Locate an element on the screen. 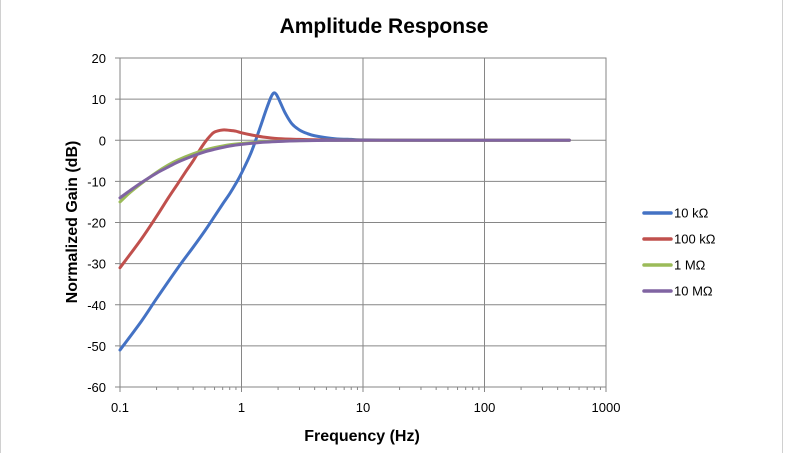 The width and height of the screenshot is (785, 460). y-tick-label: 10 is located at coordinates (99, 99).